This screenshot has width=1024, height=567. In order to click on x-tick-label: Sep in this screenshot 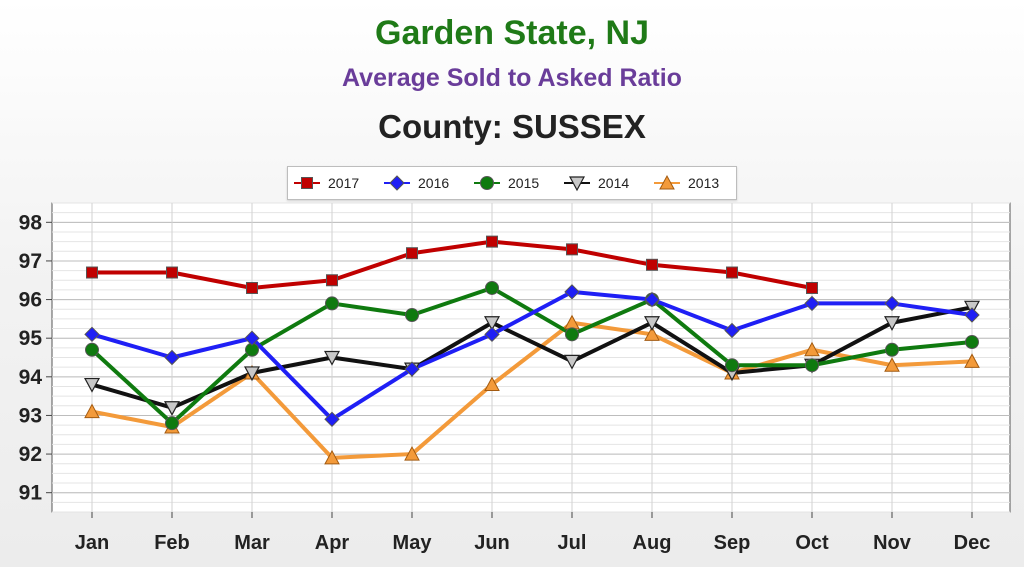, I will do `click(732, 543)`.